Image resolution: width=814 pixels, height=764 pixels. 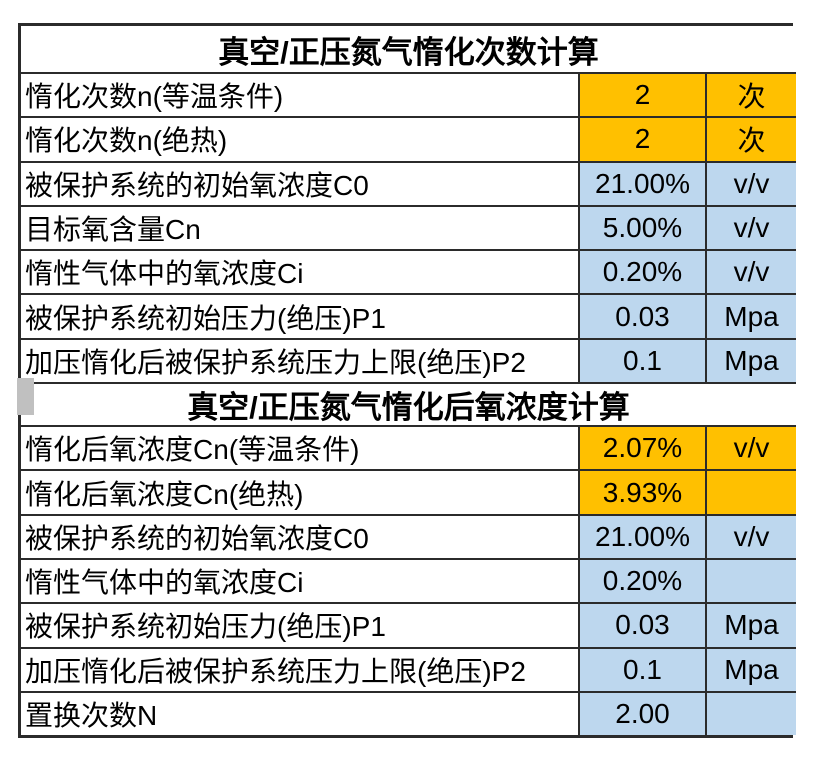 What do you see at coordinates (299, 94) in the screenshot?
I see `row-label-cell: 惰化次数n(等温条件)` at bounding box center [299, 94].